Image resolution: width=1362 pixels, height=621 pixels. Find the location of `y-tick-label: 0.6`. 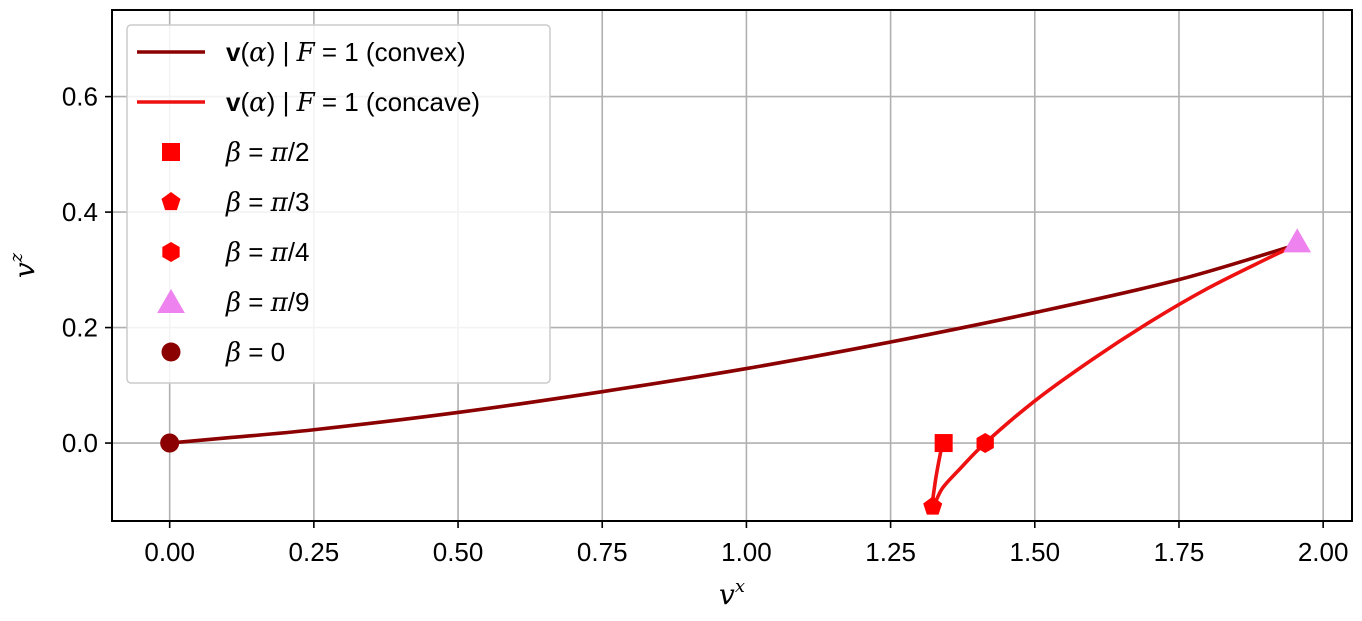

y-tick-label: 0.6 is located at coordinates (80, 97).